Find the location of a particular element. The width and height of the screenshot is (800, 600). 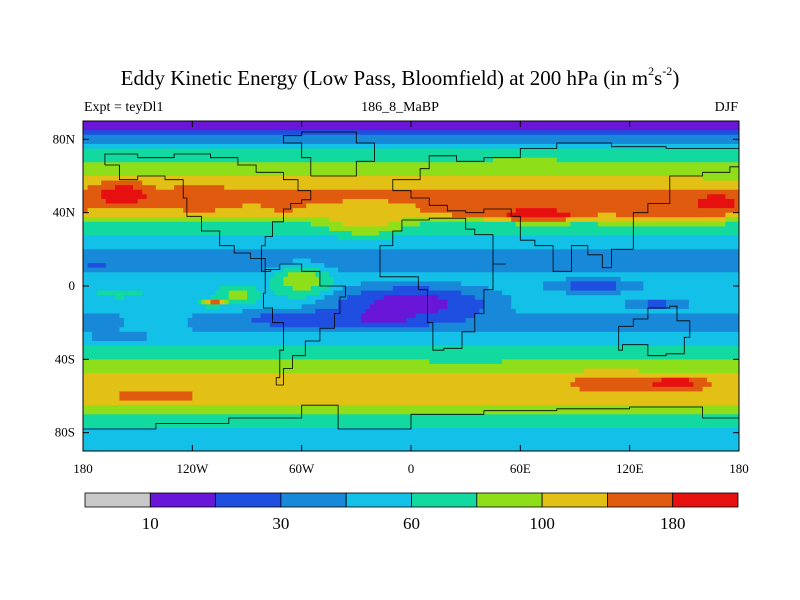

y-tick-label: 80N is located at coordinates (64, 138).